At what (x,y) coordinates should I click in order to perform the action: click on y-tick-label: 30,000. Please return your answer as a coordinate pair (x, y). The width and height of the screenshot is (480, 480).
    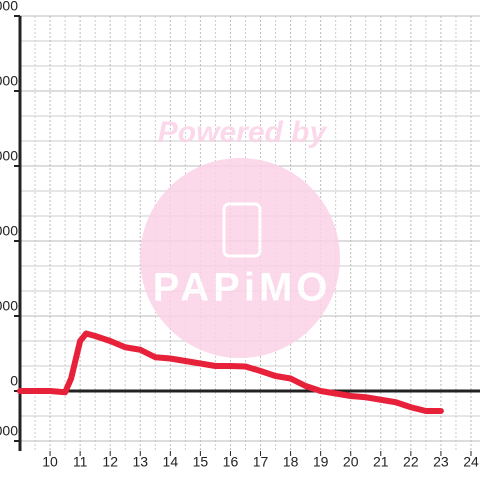
    Looking at the image, I should click on (9, 306).